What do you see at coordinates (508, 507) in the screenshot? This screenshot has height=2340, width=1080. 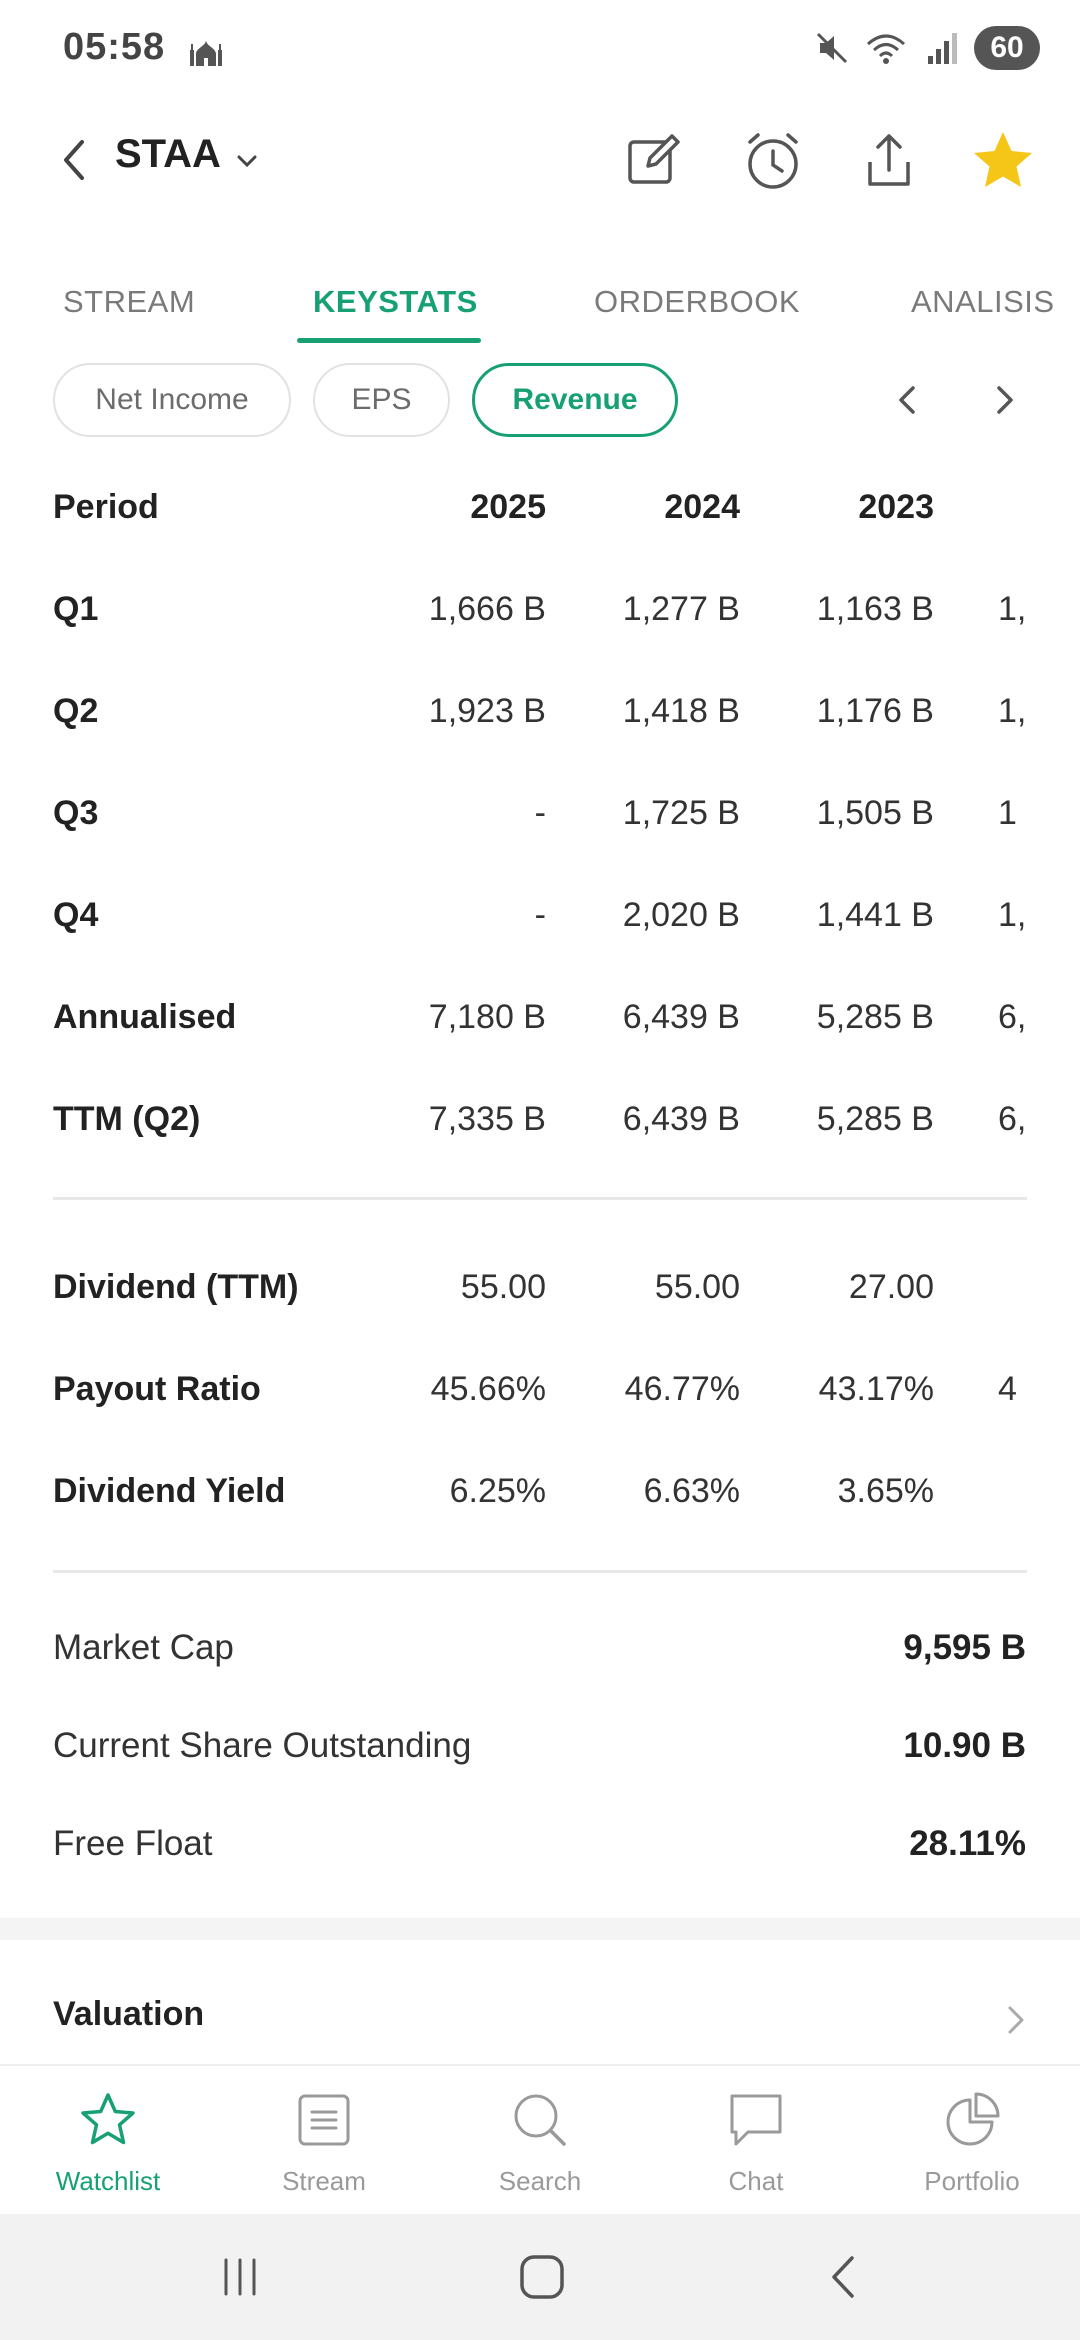 I see `year-header: 2025` at bounding box center [508, 507].